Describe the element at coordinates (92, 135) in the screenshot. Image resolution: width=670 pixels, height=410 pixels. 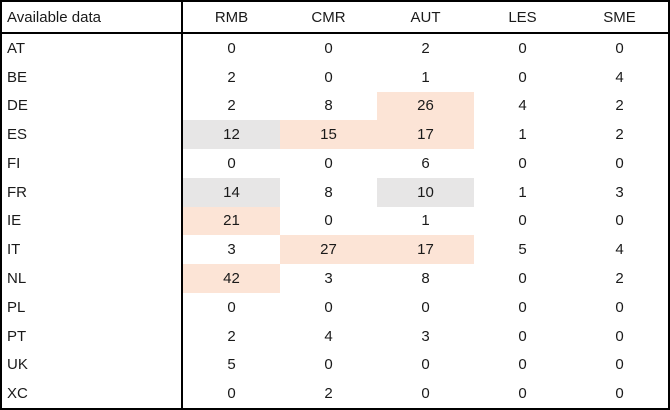
I see `row-label: ES` at that location.